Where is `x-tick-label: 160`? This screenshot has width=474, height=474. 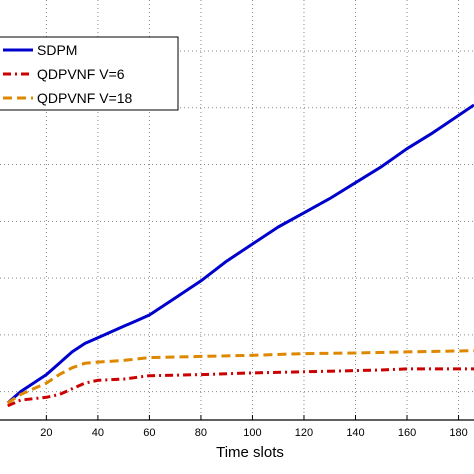
x-tick-label: 160 is located at coordinates (407, 433).